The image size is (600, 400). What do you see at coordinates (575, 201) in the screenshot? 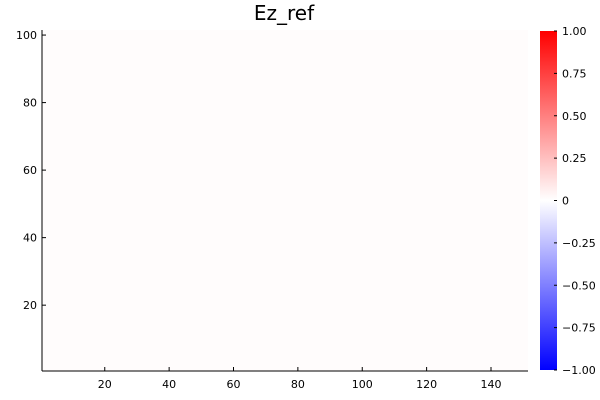
I see `colorbar-ticks: −1.00 −0.75 −0.50 −0.25 0 0.25 0.50 0.75 1.00` at bounding box center [575, 201].